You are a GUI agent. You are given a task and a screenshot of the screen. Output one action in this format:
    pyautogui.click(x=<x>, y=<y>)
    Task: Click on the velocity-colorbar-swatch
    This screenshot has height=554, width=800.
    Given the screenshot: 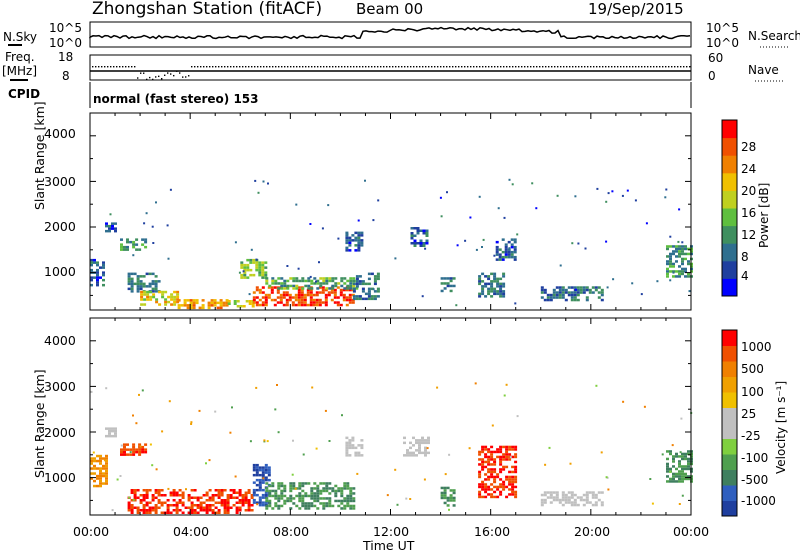 What is the action you would take?
    pyautogui.click(x=729, y=400)
    